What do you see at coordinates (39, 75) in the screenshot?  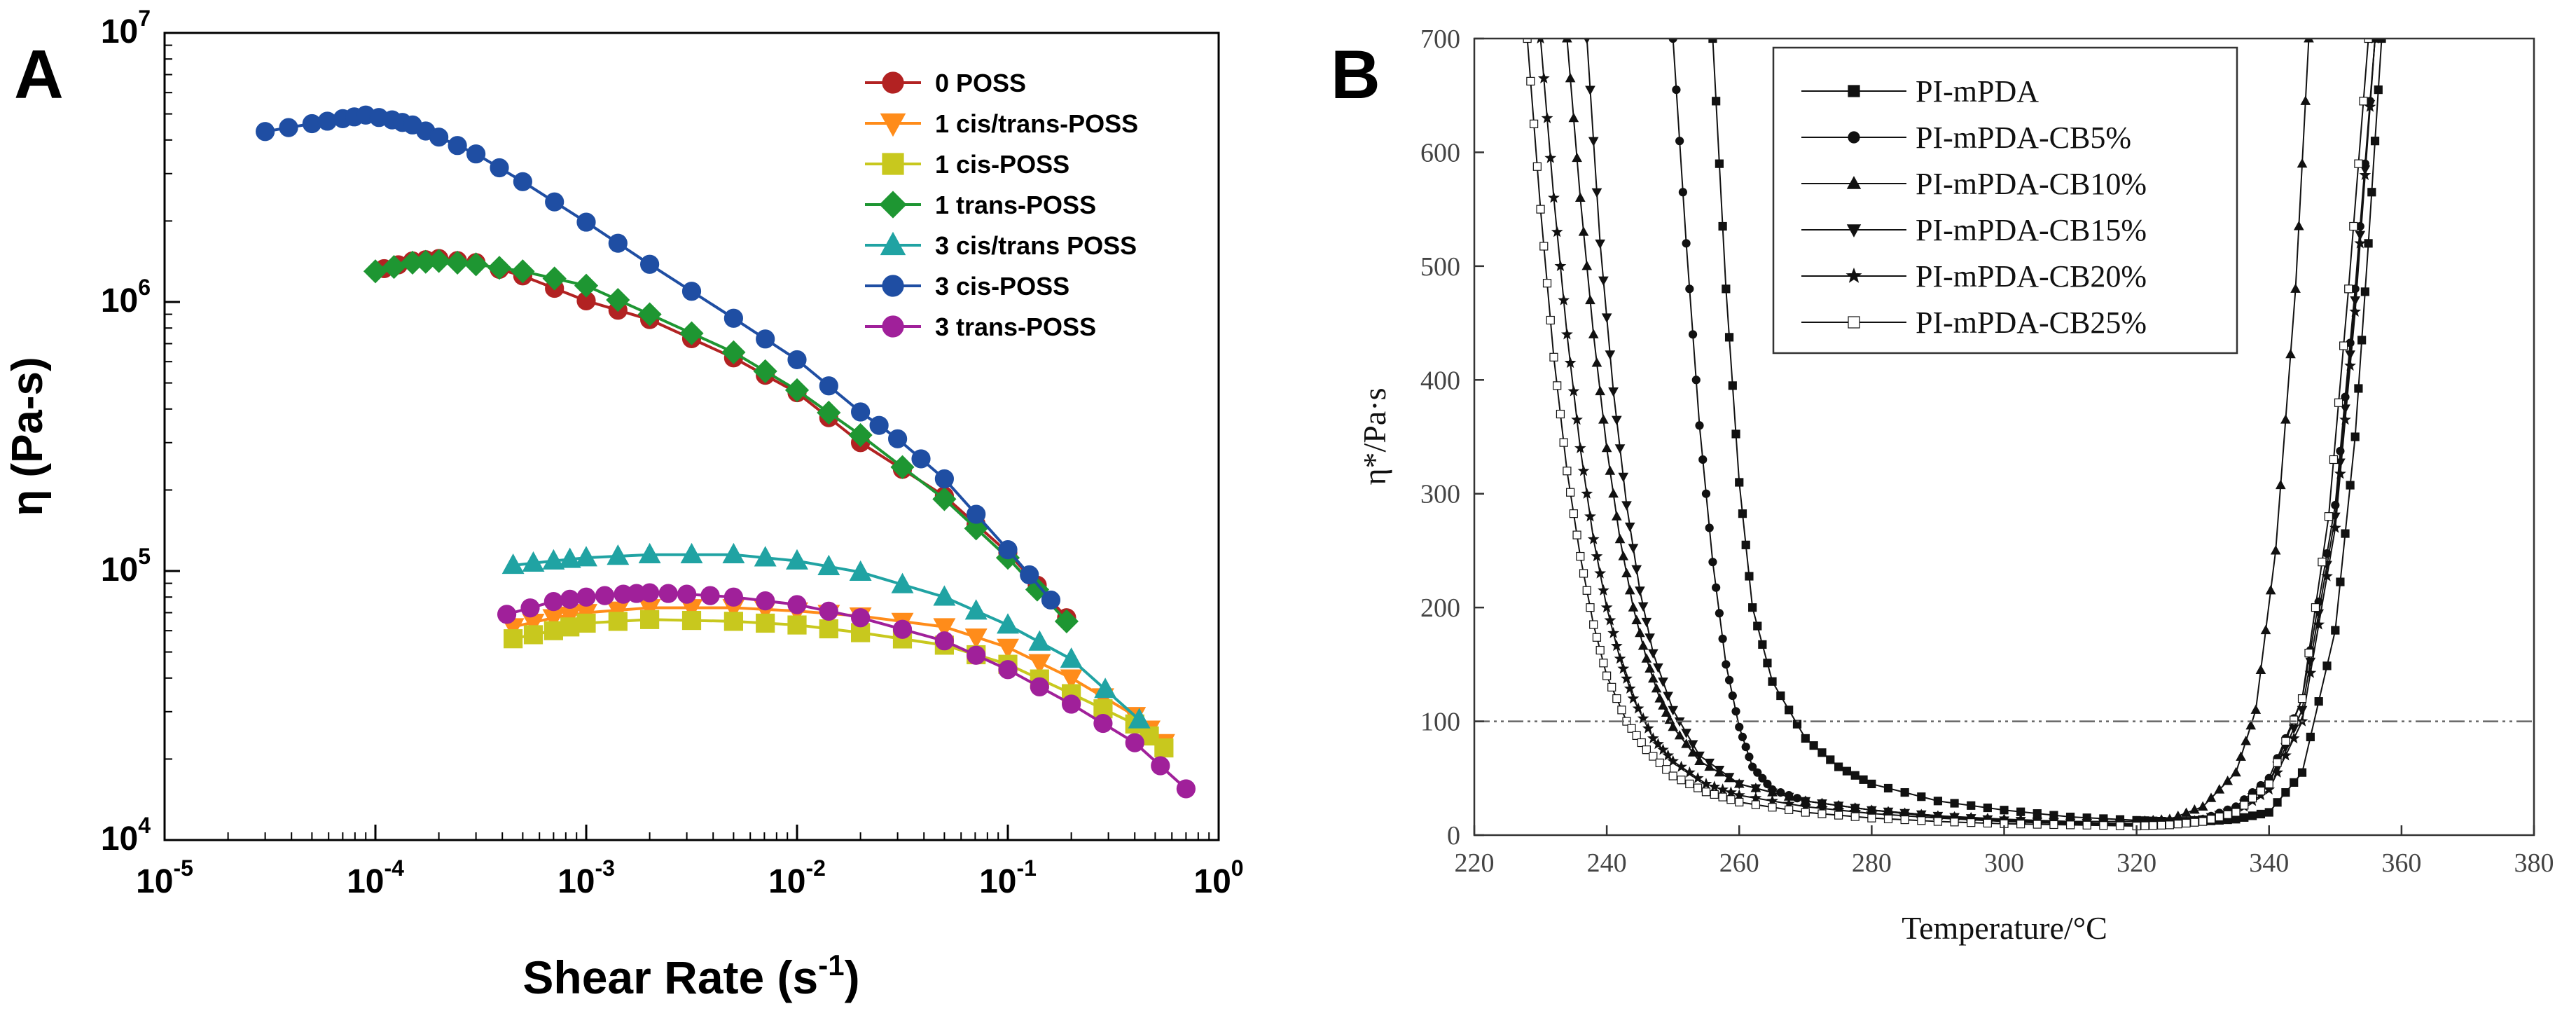 I see `panel-a-label: A` at bounding box center [39, 75].